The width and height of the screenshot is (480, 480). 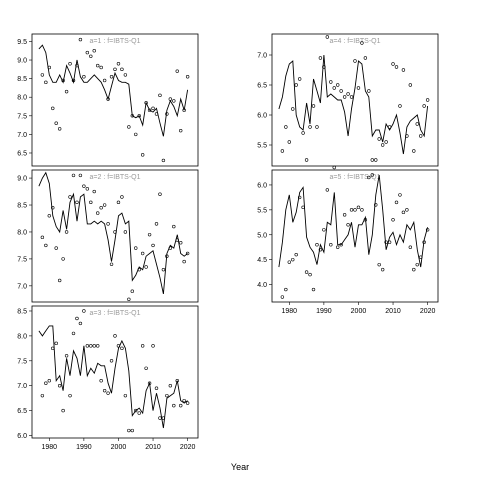 What do you see at coordinates (108, 236) in the screenshot?
I see `chart-panel-2: a=2 : f=IBTS-Q1 7.0 7.5 8.0 8.5 9.0` at bounding box center [108, 236].